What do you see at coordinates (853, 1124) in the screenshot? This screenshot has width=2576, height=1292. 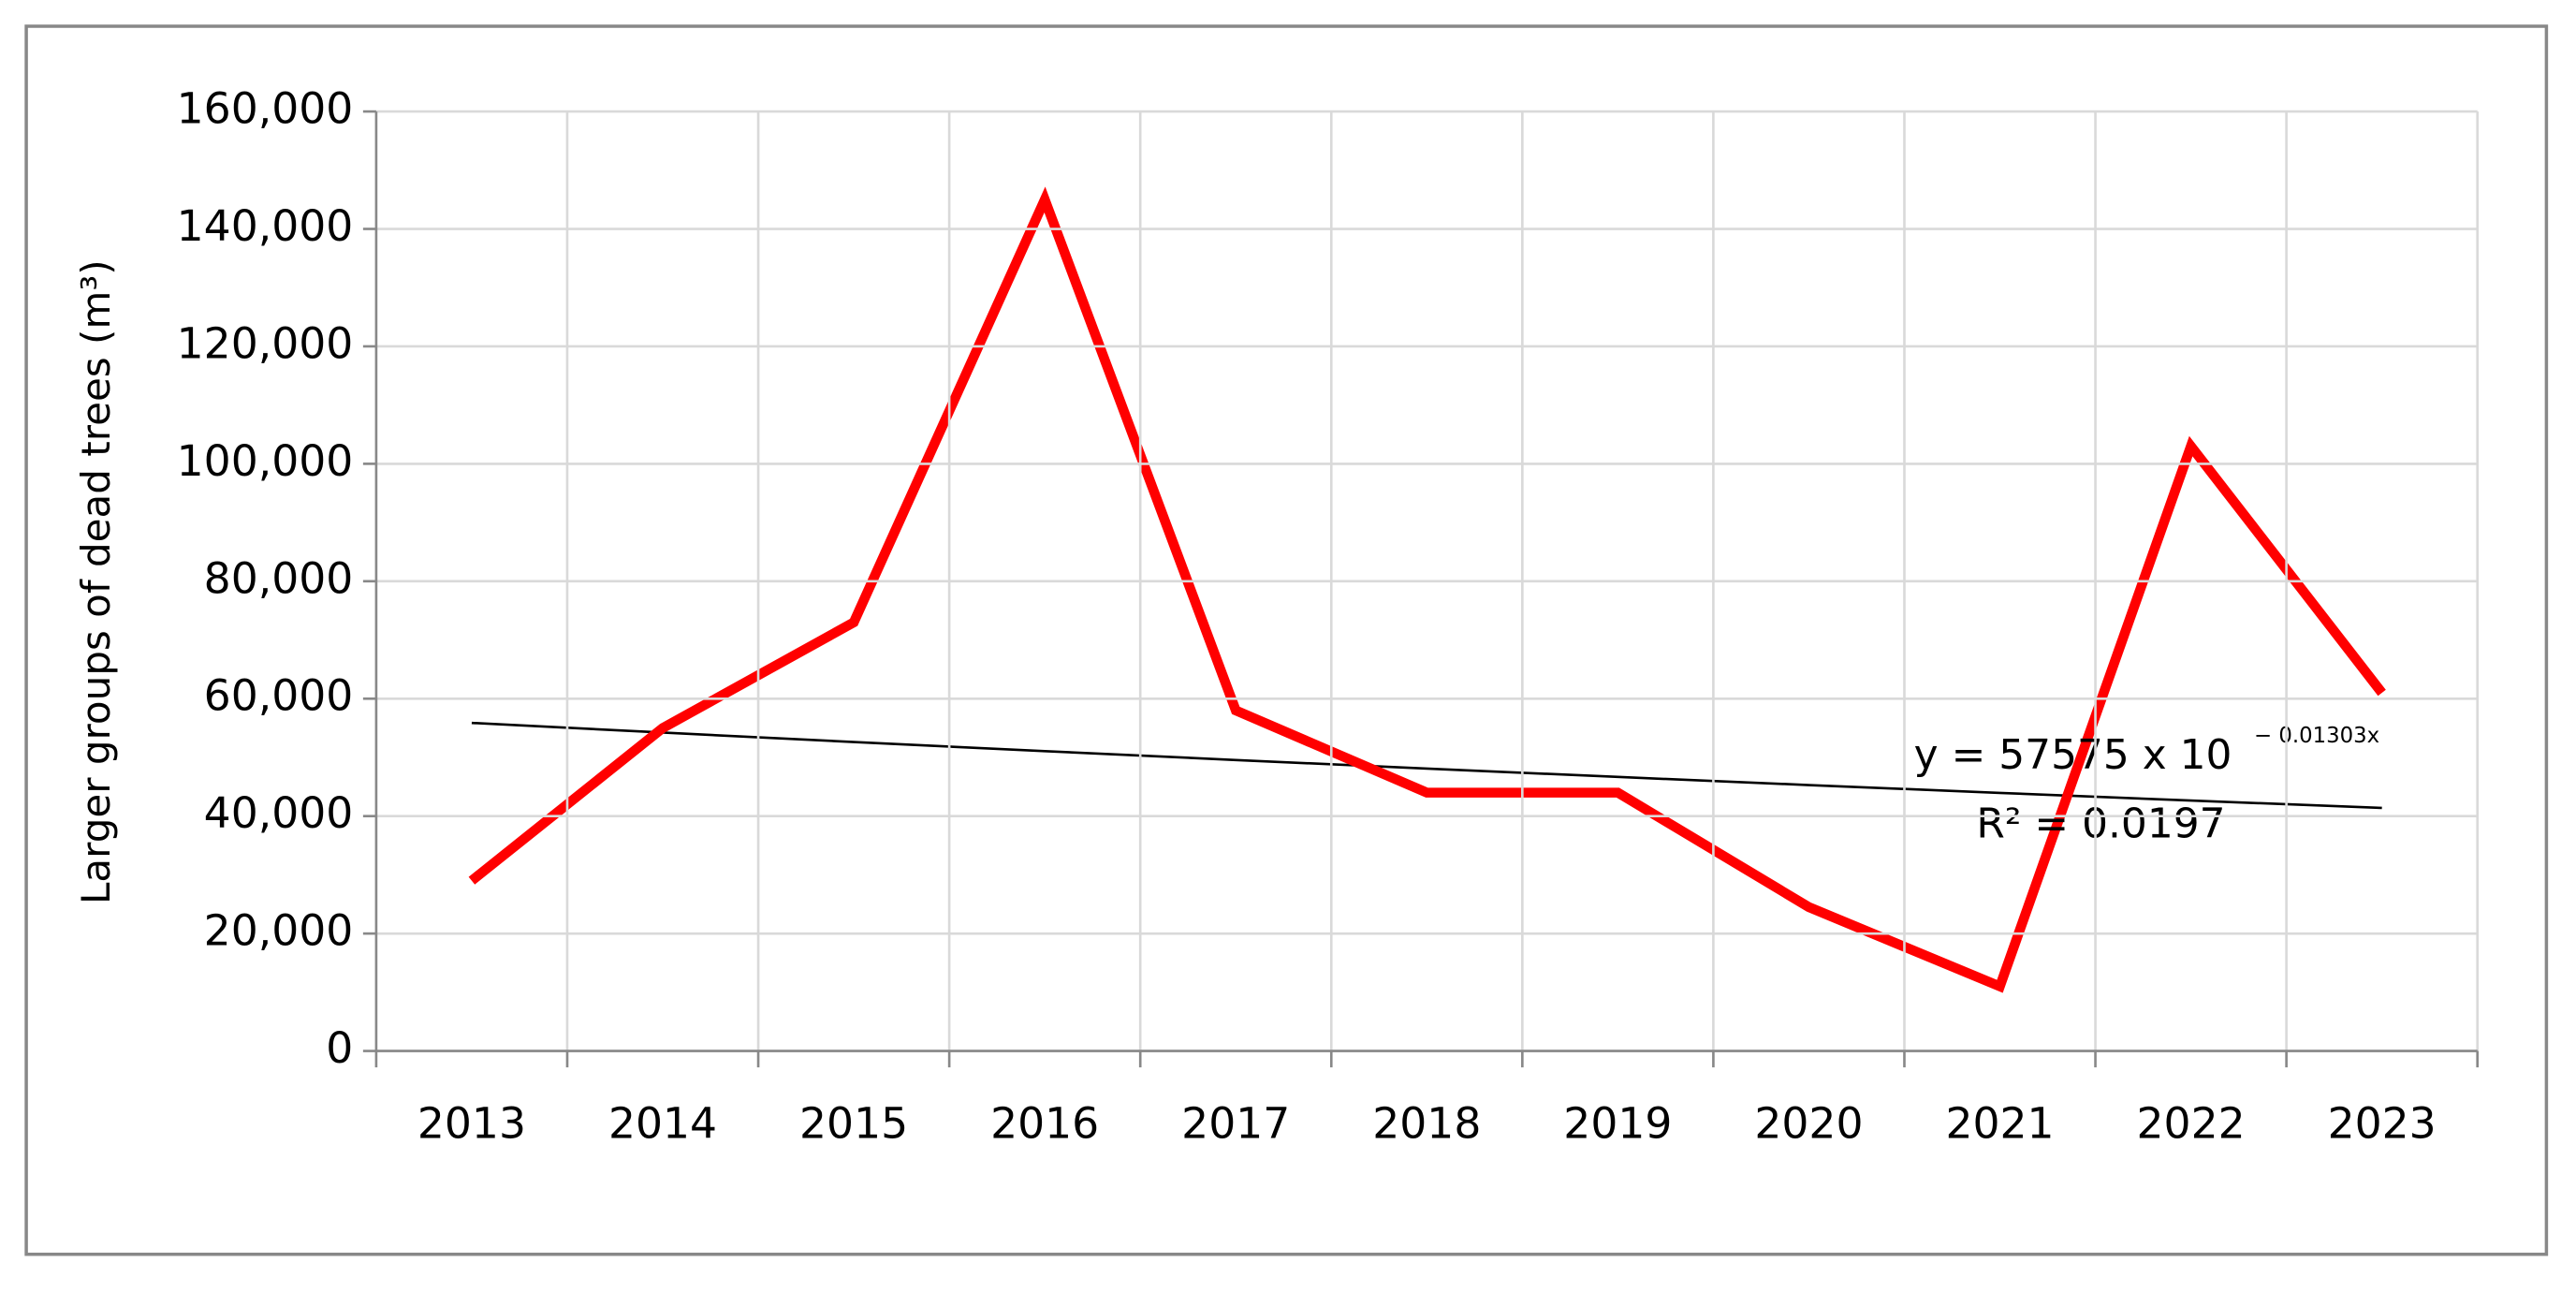 I see `x-tick-label: 2015` at bounding box center [853, 1124].